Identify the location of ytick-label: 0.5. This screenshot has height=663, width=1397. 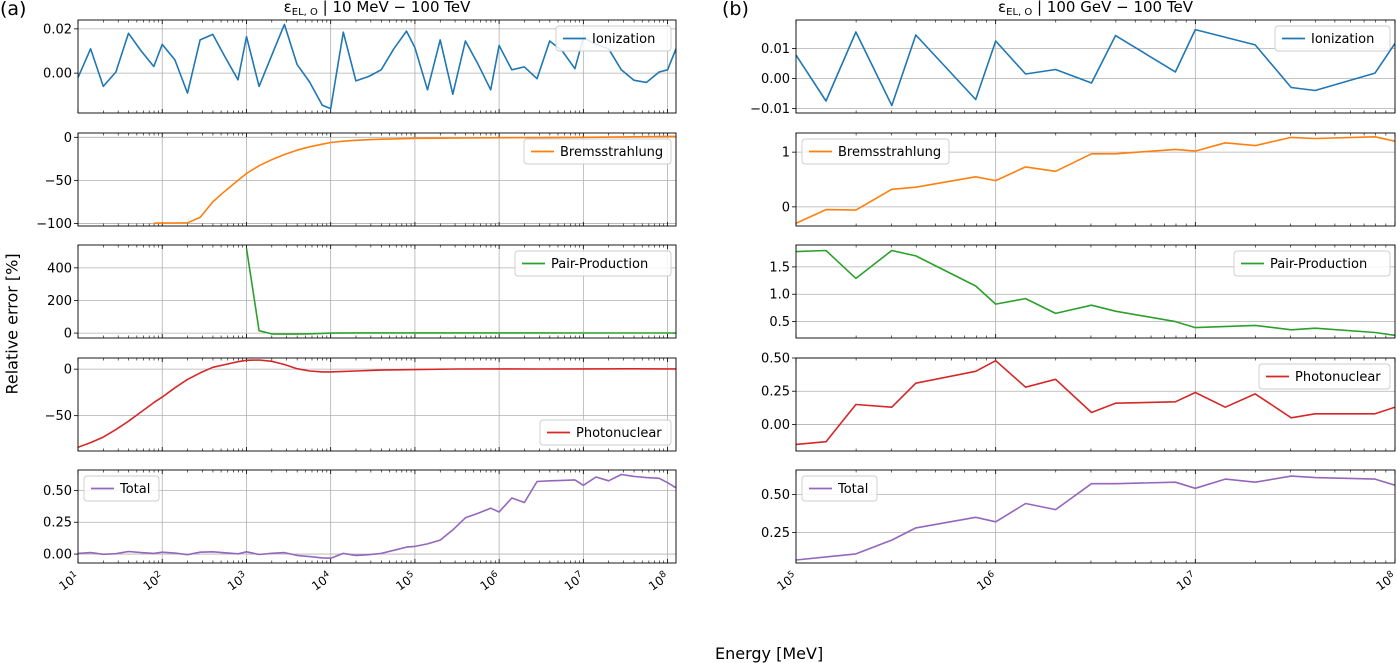
(779, 322).